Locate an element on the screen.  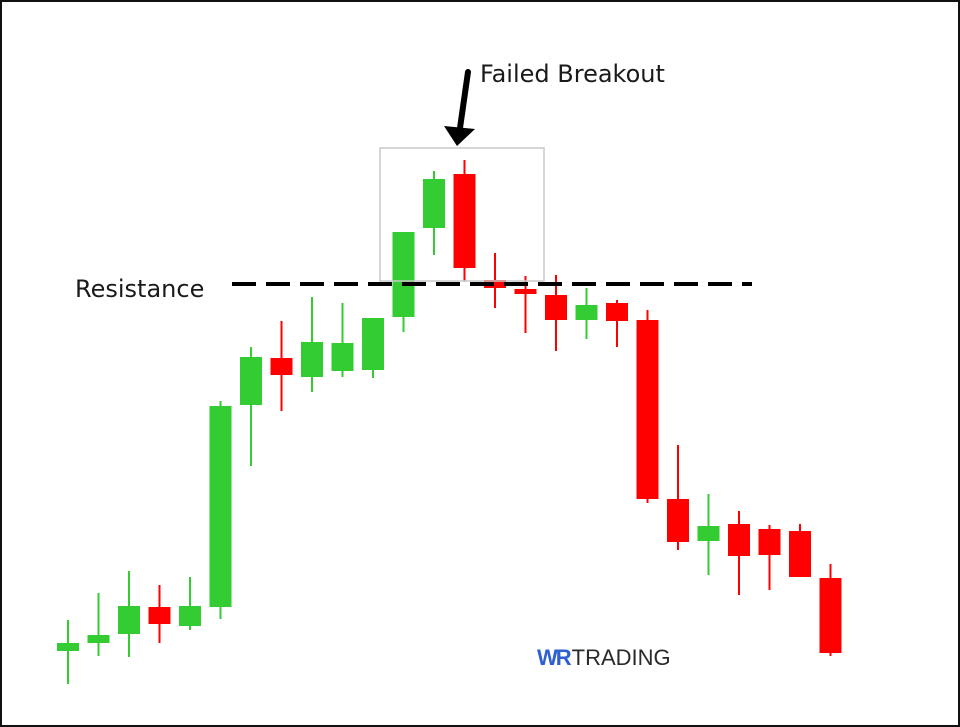
svg-text: WRTRADING is located at coordinates (604, 657).